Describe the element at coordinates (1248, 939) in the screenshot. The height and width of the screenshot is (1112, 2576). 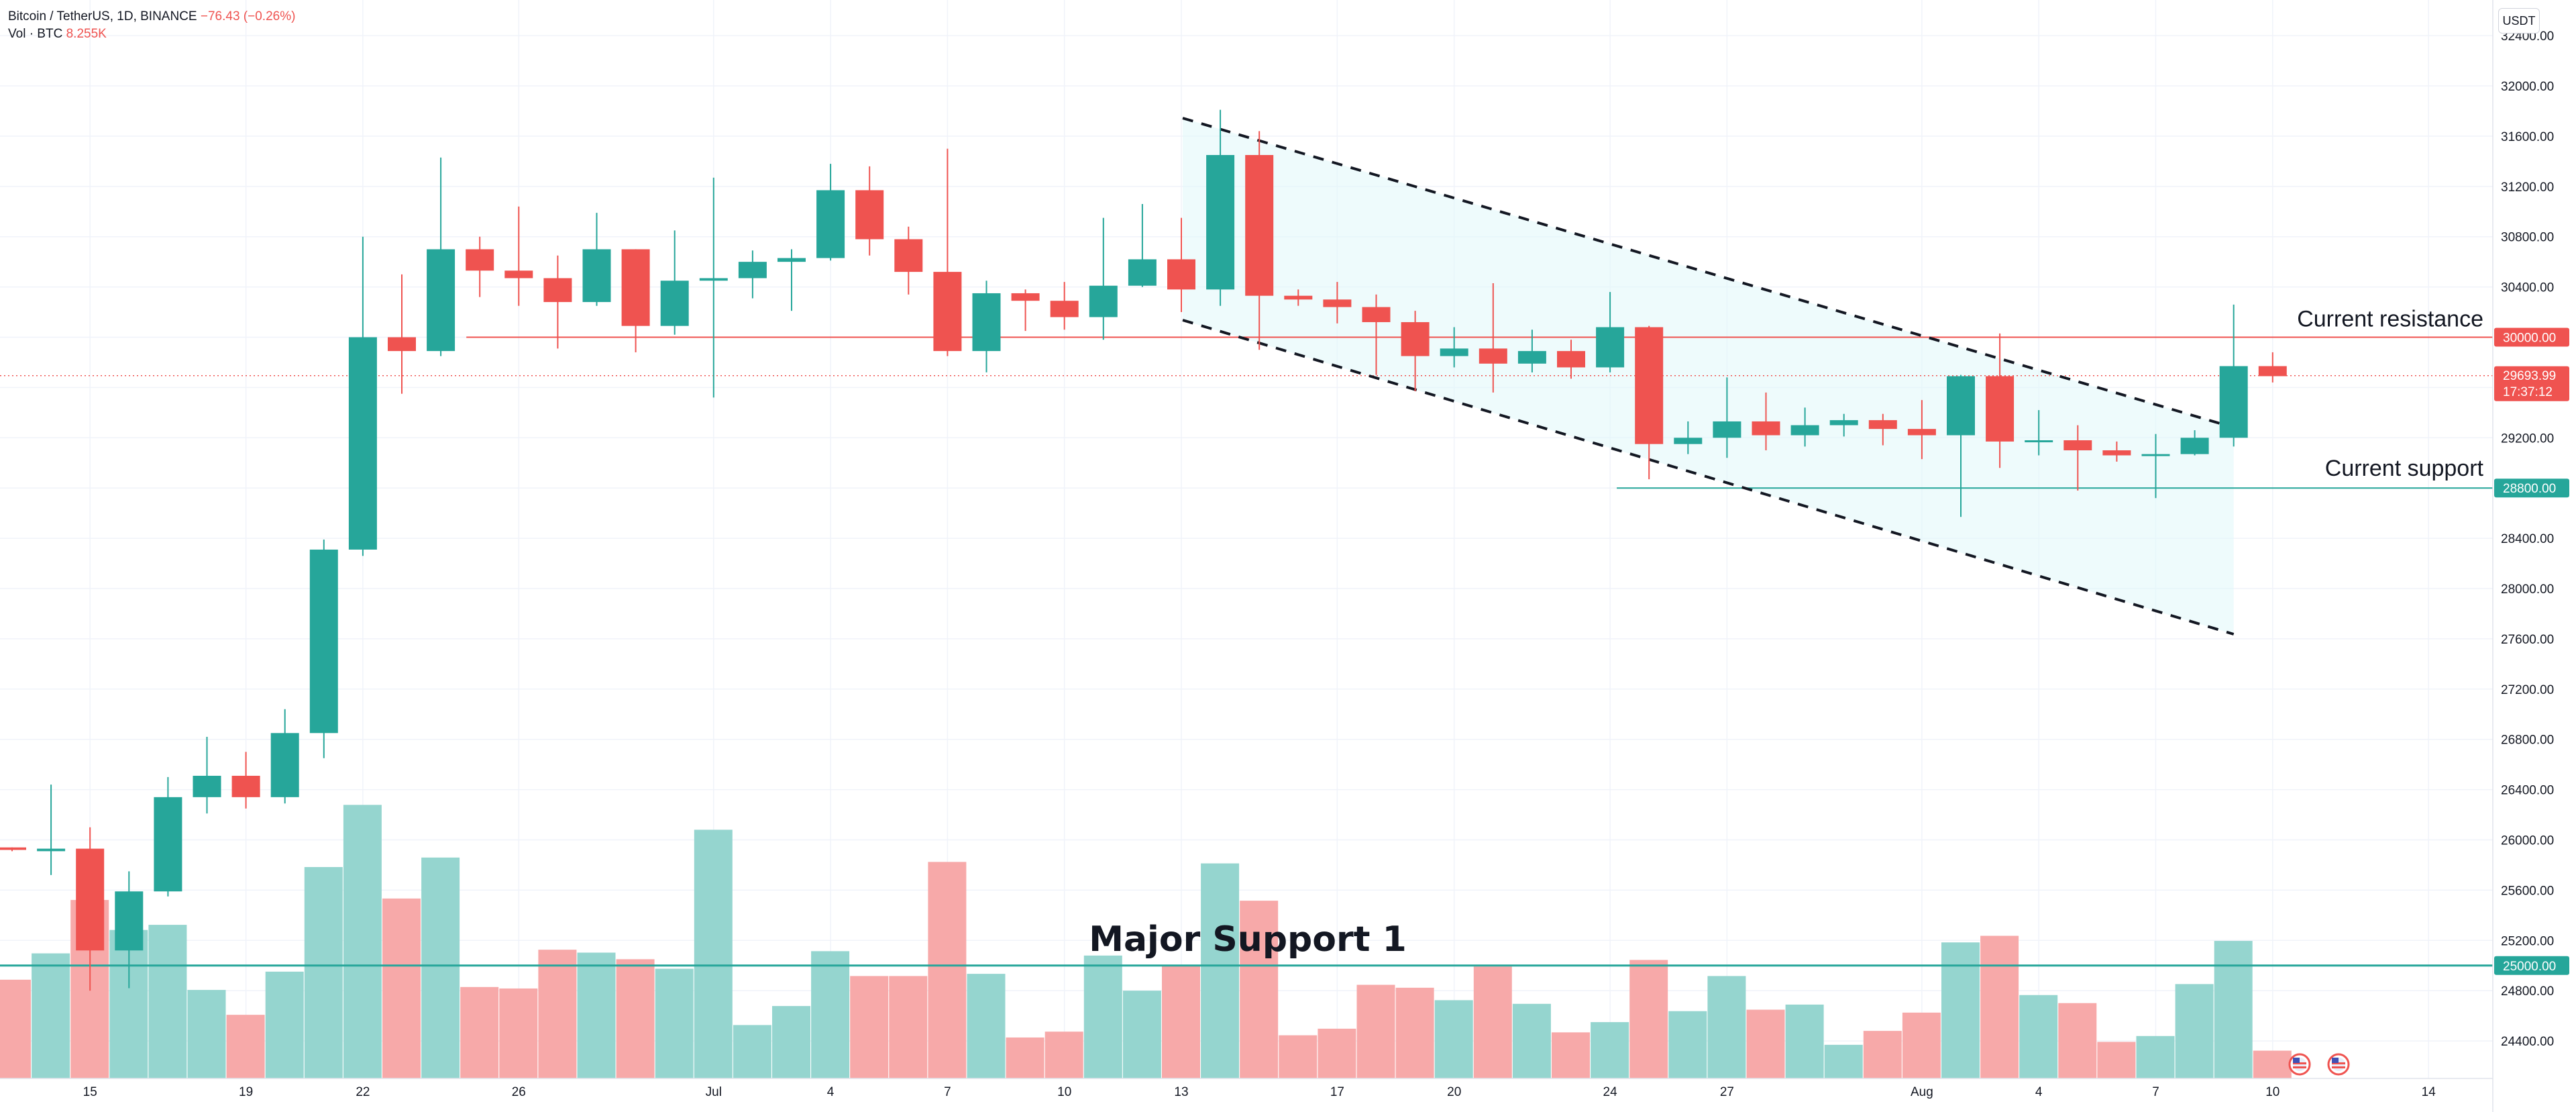
I see `major-support-label: Major Support 1` at that location.